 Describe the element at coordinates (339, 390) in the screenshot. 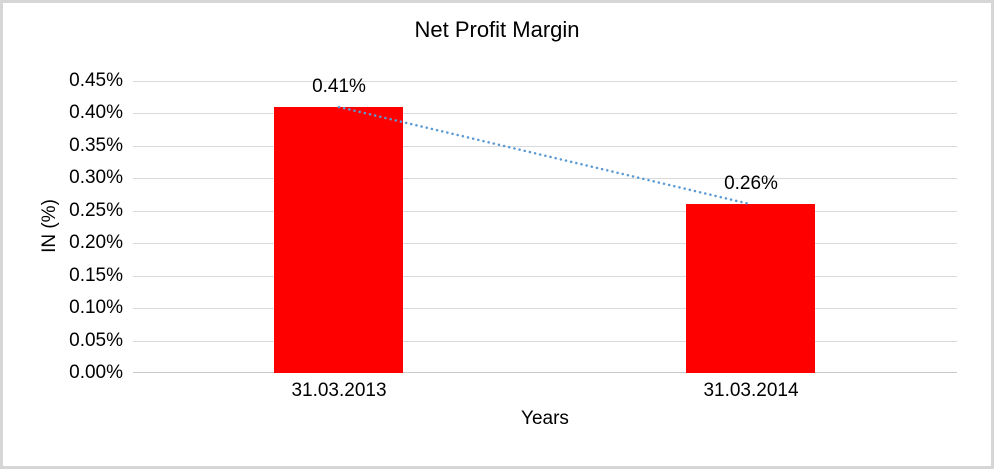

I see `x-axis-tick-label: 31.03.2013` at that location.